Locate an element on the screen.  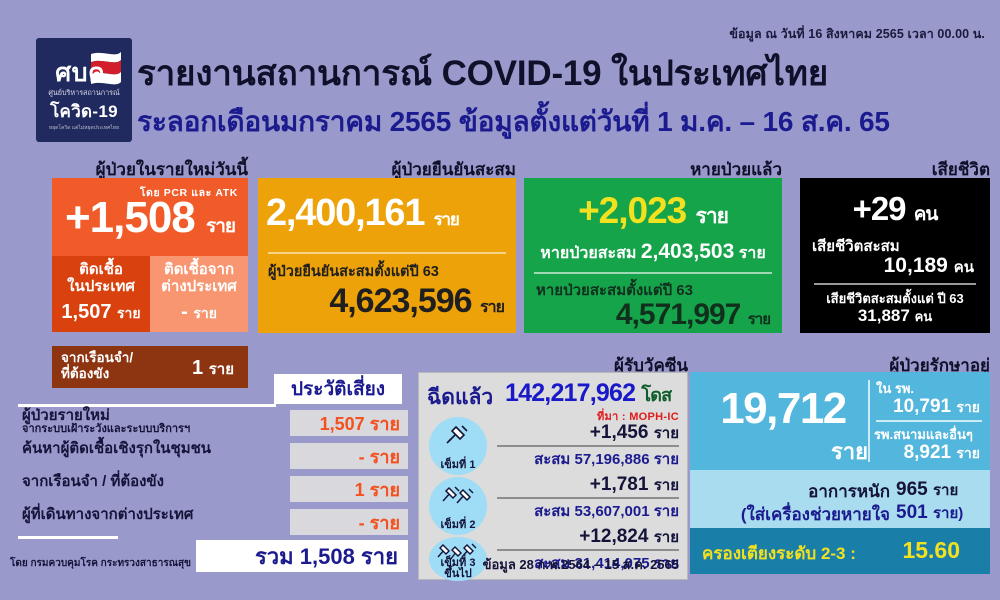
deaths-since-label: เสียชีวิตสะสมตั้งแต่ ปี 63 is located at coordinates (895, 298).